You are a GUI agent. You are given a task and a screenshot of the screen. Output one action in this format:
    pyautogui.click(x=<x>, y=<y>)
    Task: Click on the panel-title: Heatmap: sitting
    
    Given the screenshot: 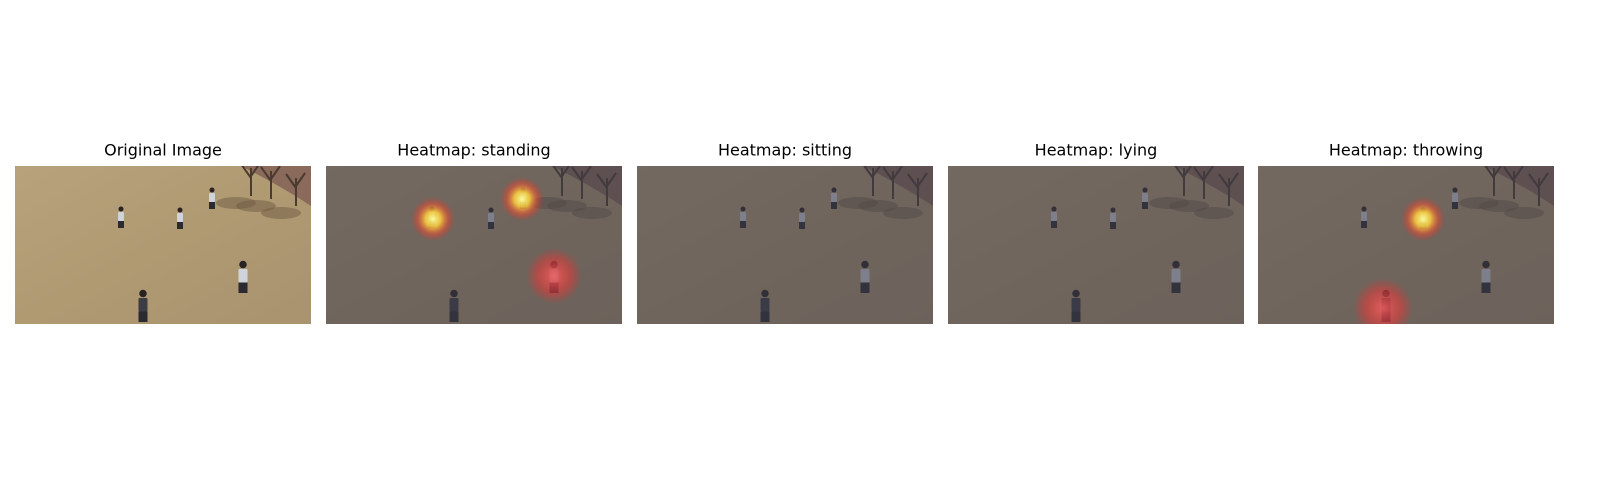 What is the action you would take?
    pyautogui.click(x=785, y=150)
    